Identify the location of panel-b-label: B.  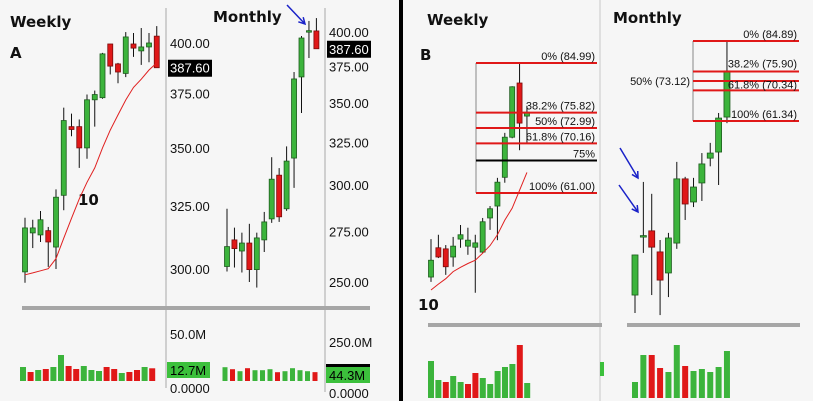
(425, 55).